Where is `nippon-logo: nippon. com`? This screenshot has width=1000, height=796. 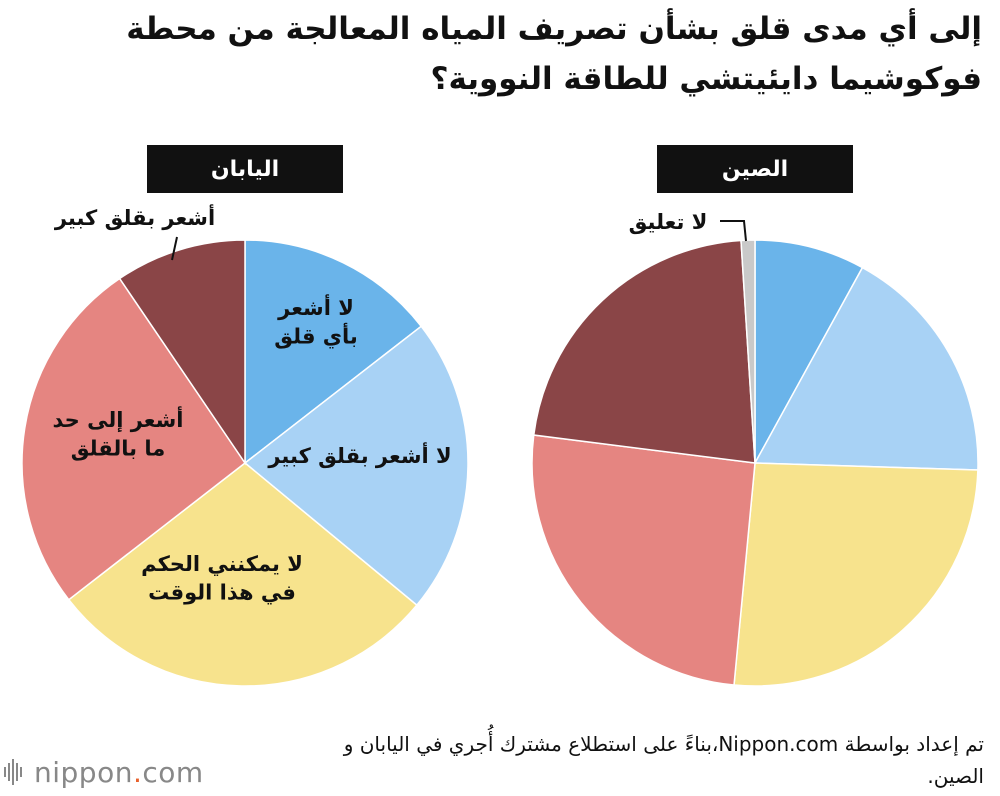 nippon-logo: nippon. com is located at coordinates (104, 772).